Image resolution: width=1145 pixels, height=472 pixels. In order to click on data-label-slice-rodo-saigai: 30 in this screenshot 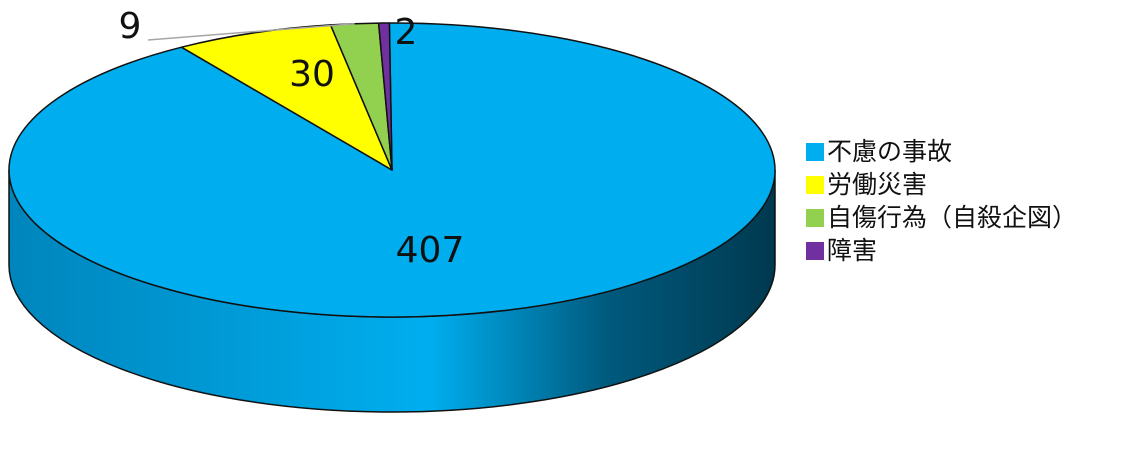, I will do `click(312, 74)`.